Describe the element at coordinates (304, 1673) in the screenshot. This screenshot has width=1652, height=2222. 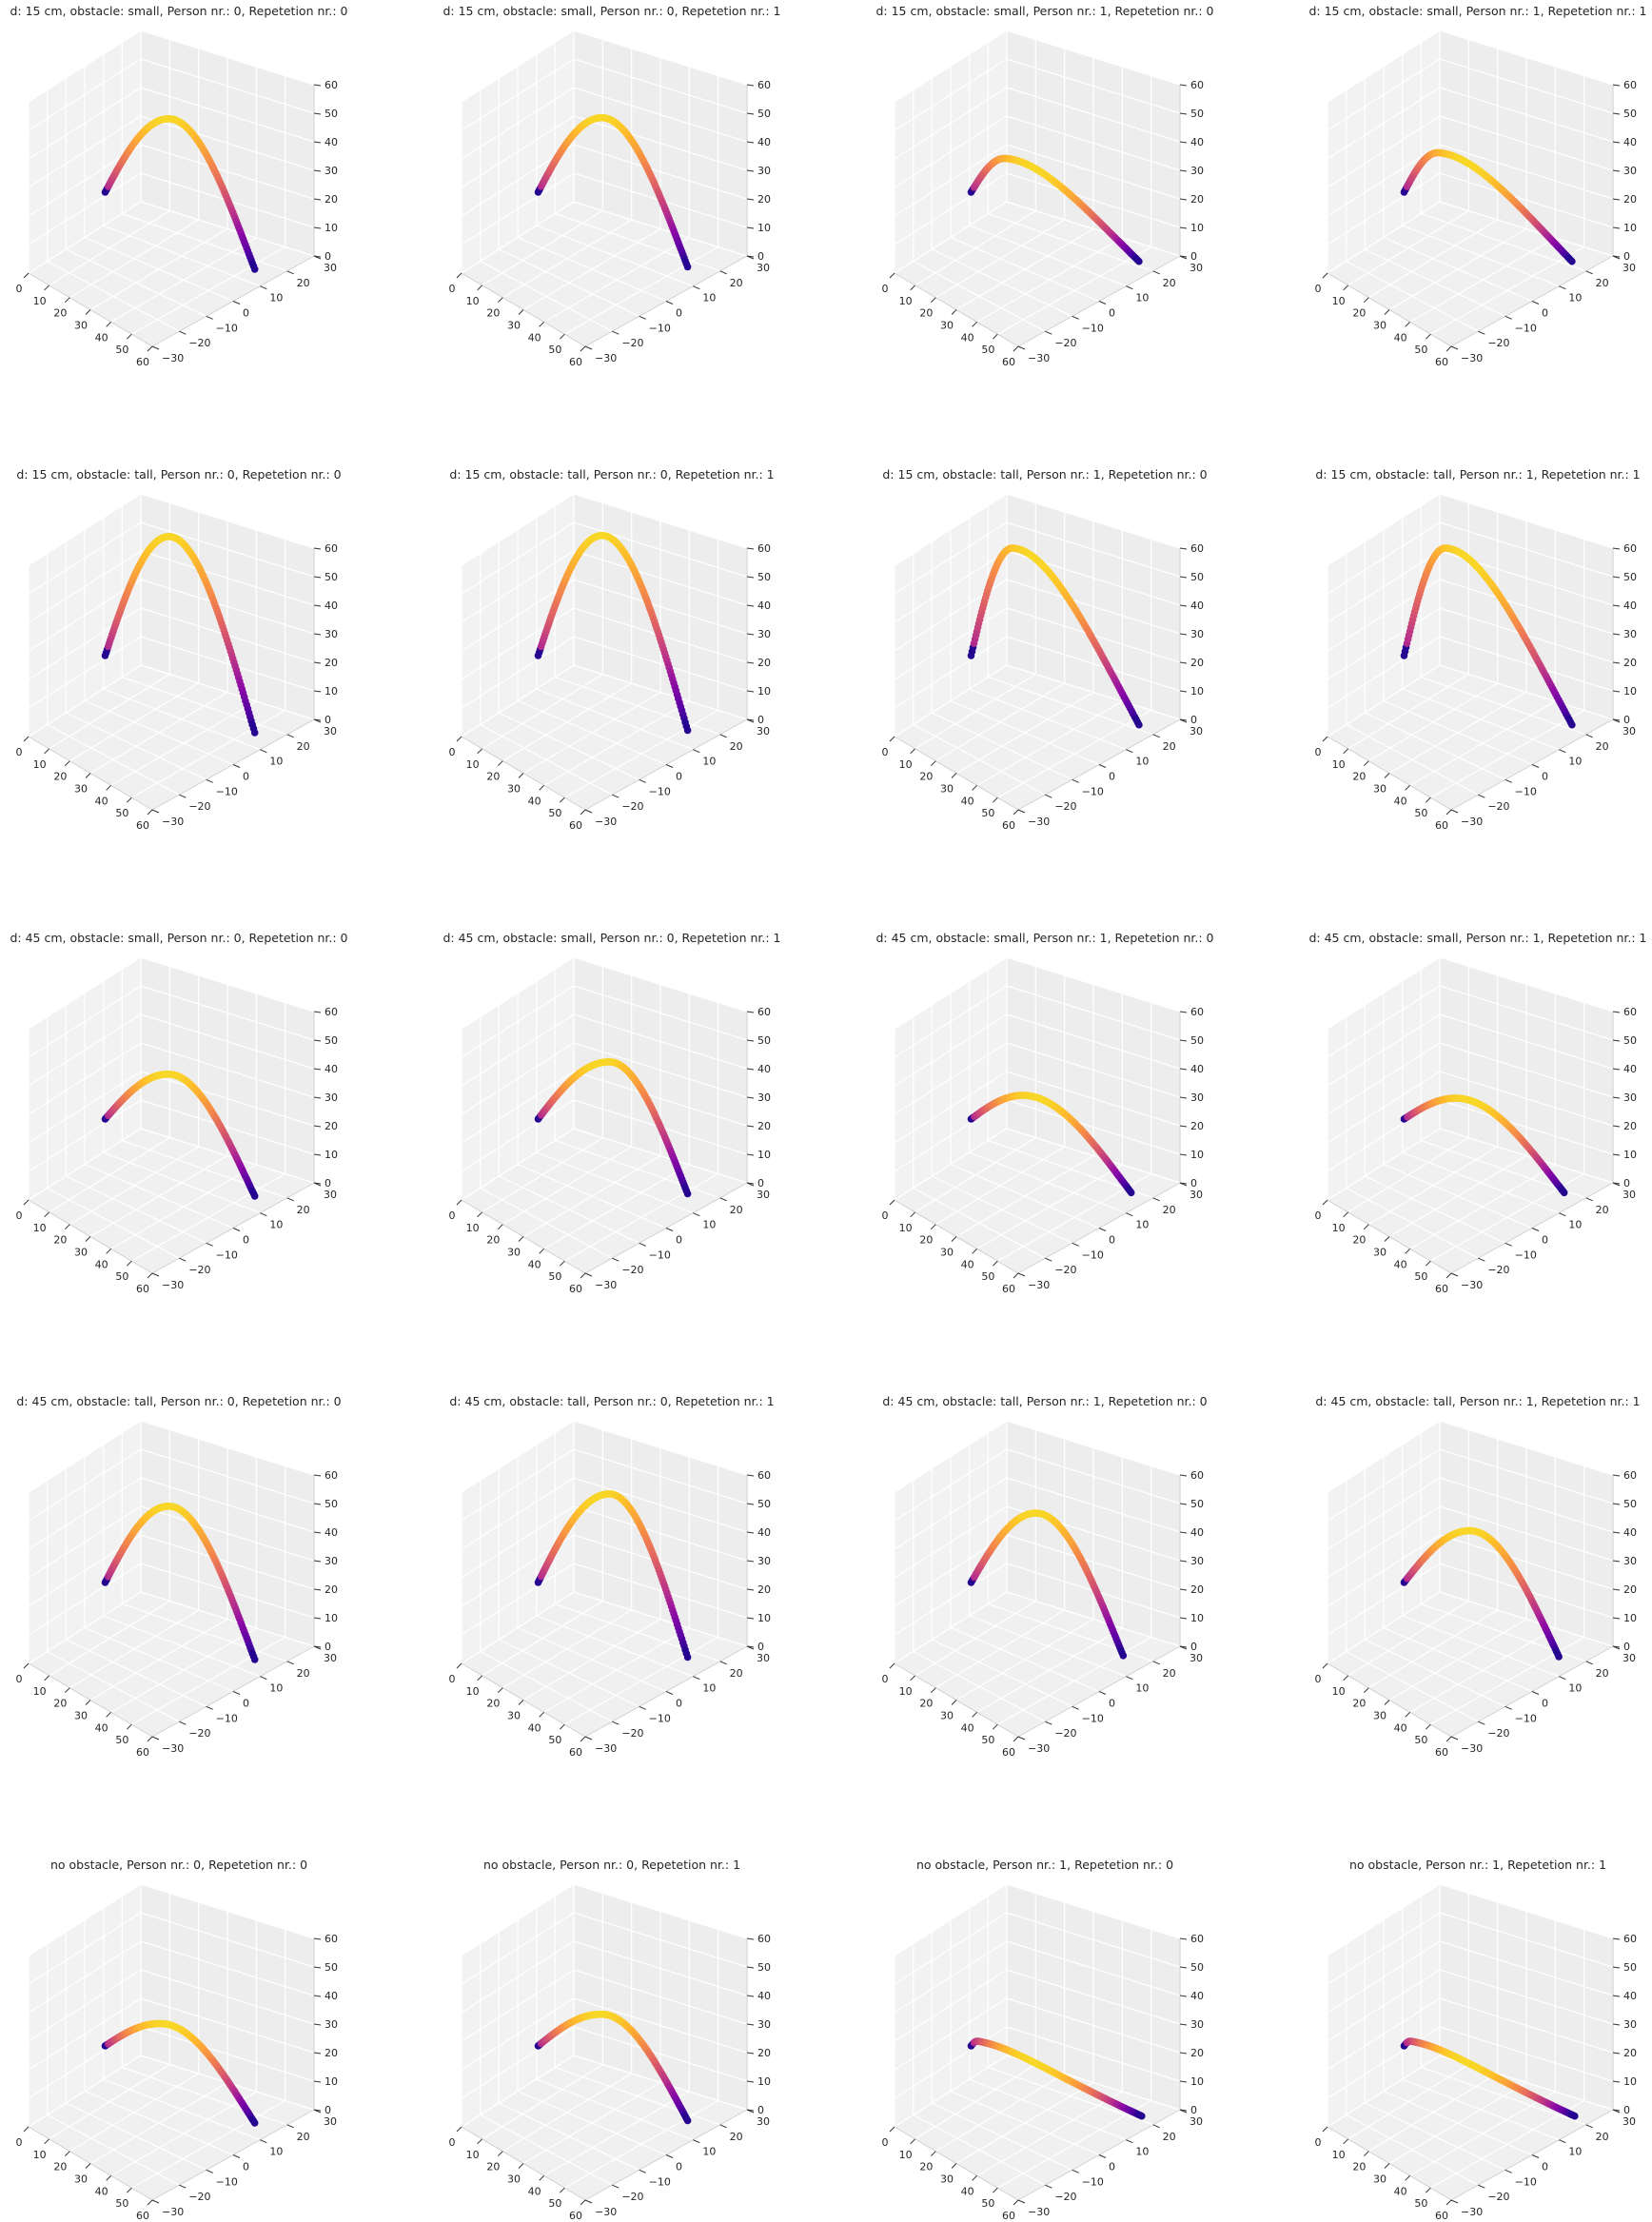
I see `y-tick-label: 20` at that location.